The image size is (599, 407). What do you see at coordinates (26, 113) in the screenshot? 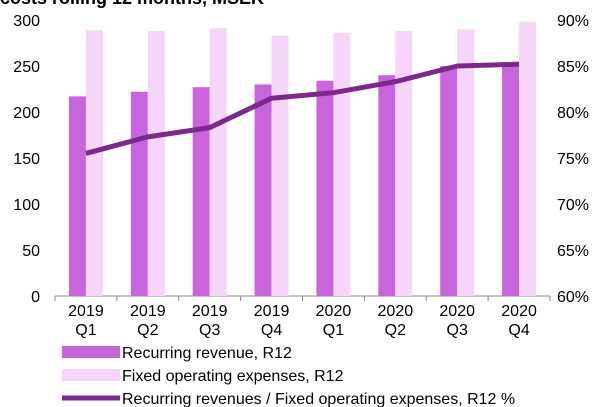
I see `y-tick-label: 200` at bounding box center [26, 113].